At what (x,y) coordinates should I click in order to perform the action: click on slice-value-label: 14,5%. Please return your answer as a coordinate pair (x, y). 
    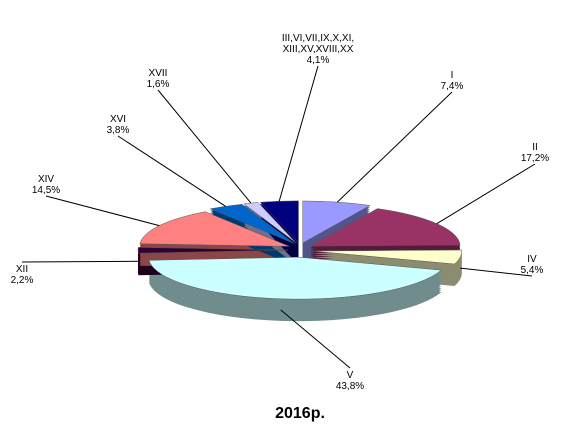
    Looking at the image, I should click on (46, 190).